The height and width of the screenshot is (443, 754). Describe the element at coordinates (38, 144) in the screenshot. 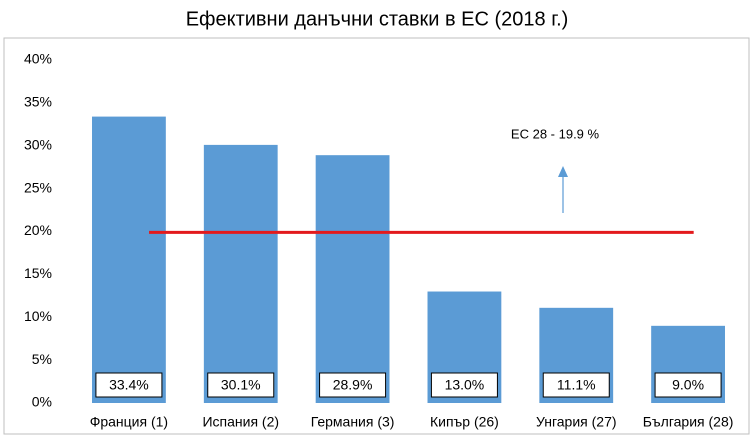

I see `y-tick-label: 30%` at that location.